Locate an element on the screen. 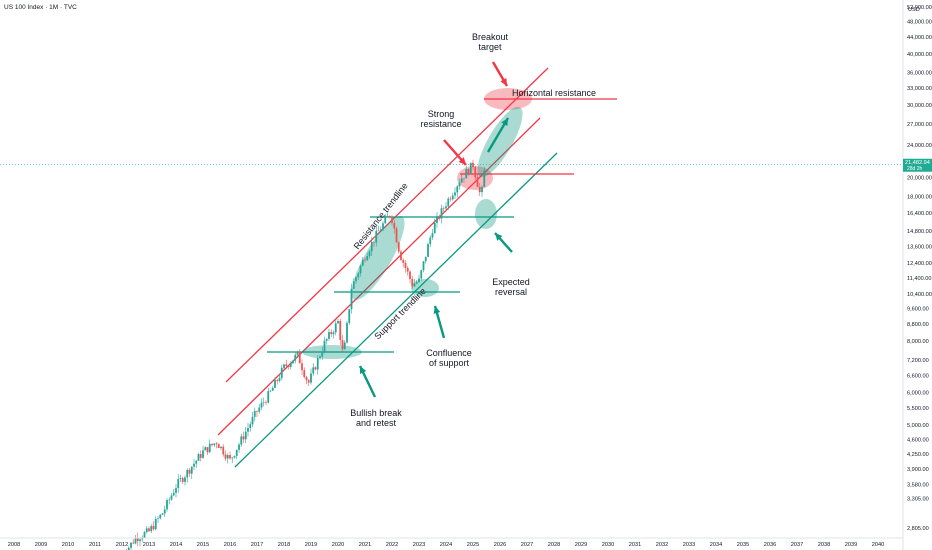  y-tick-label: 13,600.00 is located at coordinates (919, 247).